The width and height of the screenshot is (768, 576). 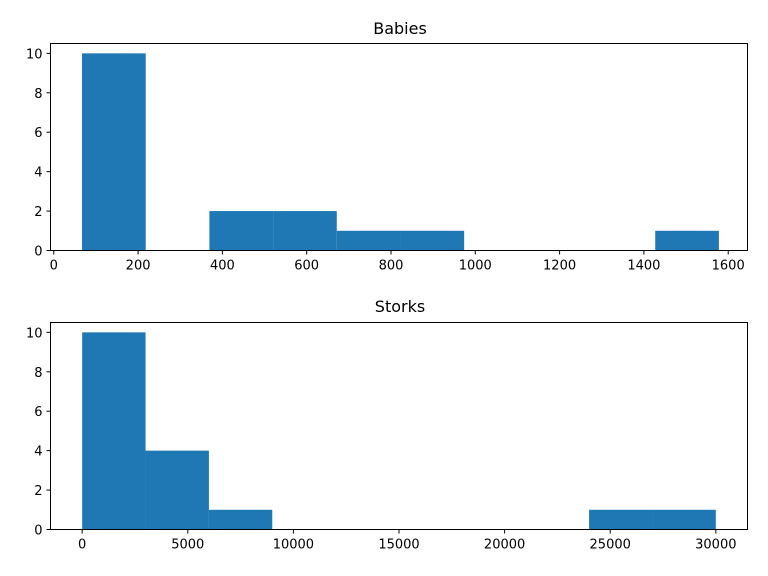 I want to click on x-tick-label: 400, so click(x=222, y=266).